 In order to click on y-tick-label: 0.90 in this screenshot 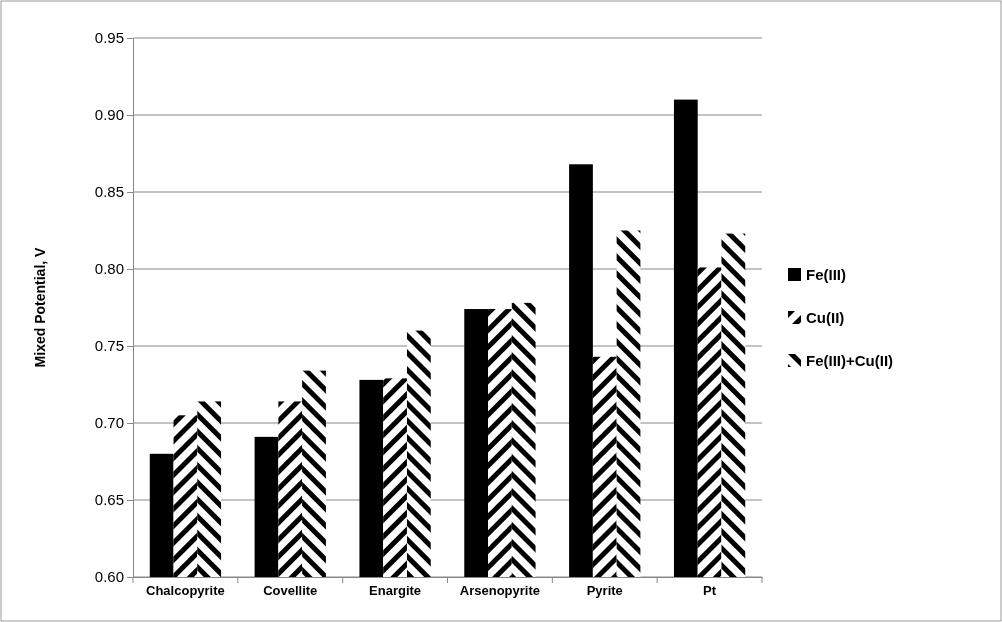, I will do `click(109, 115)`.